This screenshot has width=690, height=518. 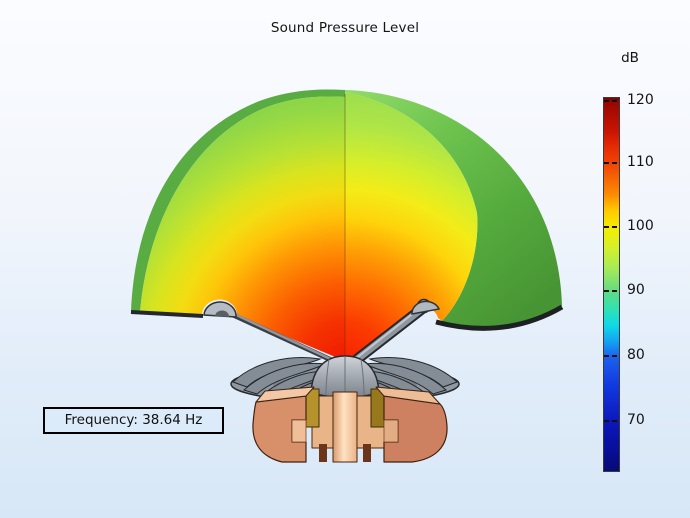 What do you see at coordinates (611, 284) in the screenshot?
I see `colorbar` at bounding box center [611, 284].